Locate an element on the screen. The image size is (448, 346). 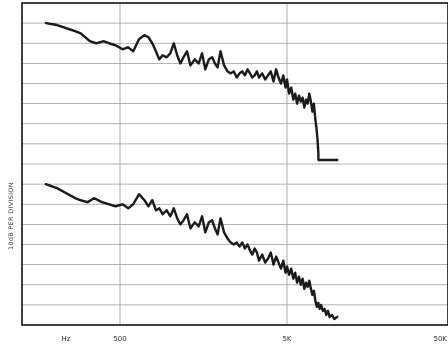
y-axis-label: 10dB PER DIVISION is located at coordinates (11, 216).